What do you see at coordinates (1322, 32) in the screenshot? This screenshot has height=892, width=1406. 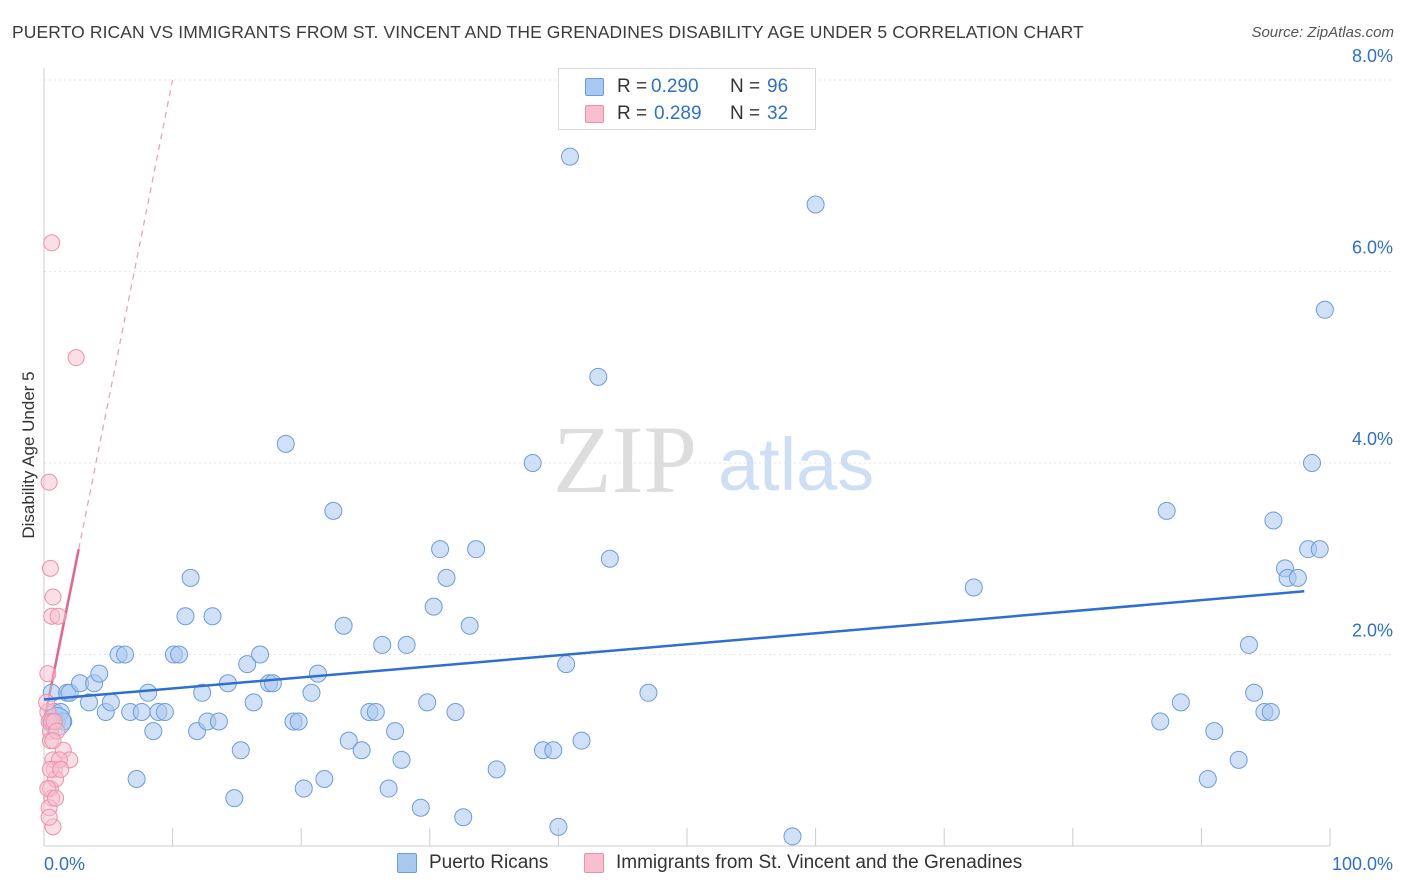 I see `source-label: Source: ZipAtlas.com` at bounding box center [1322, 32].